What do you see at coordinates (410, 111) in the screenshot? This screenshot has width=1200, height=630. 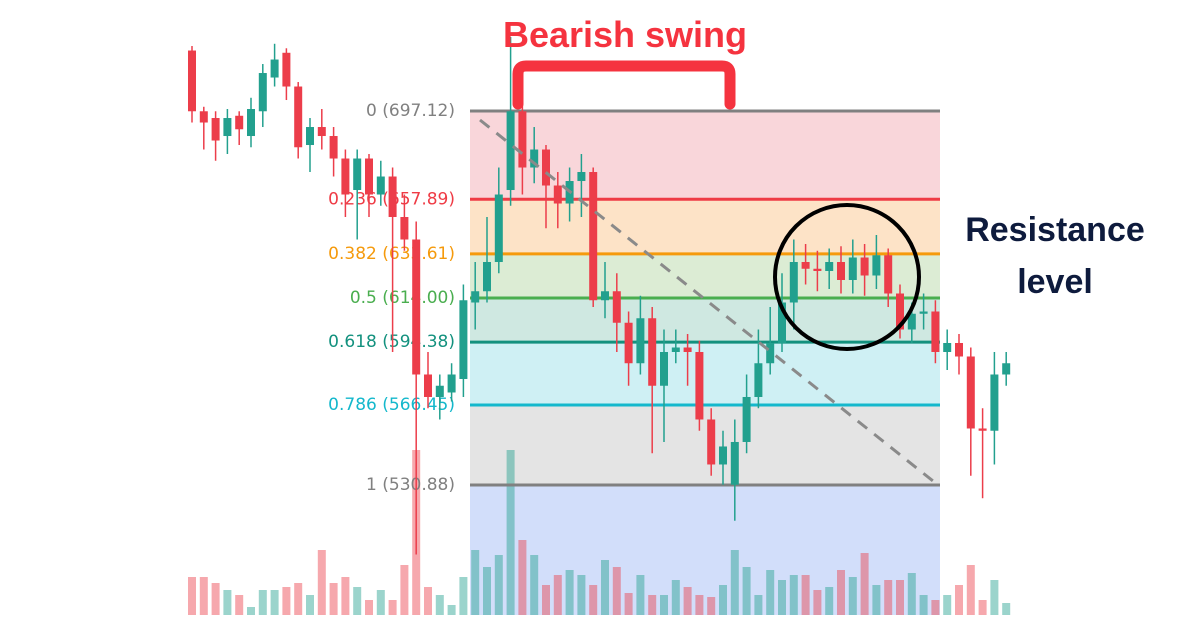 I see `fib-label: 0 (697.12)` at bounding box center [410, 111].